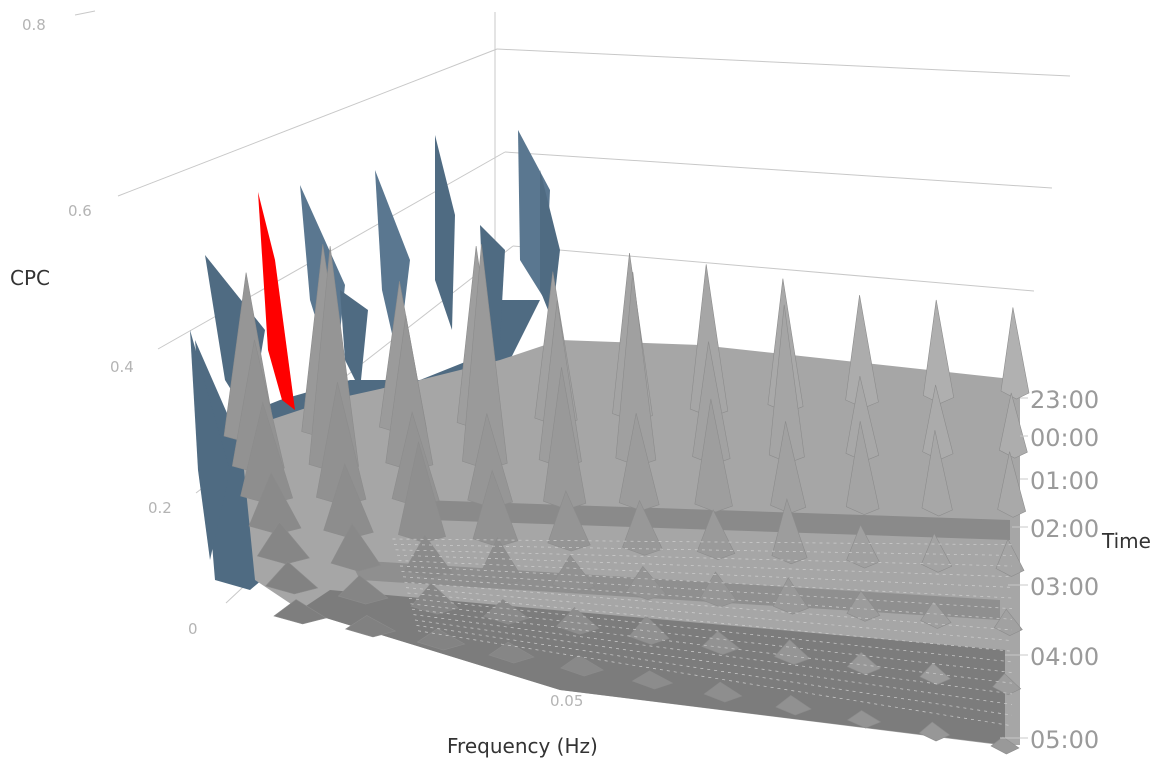  What do you see at coordinates (864, 719) in the screenshot?
I see `surface-spike-r6-c8` at bounding box center [864, 719].